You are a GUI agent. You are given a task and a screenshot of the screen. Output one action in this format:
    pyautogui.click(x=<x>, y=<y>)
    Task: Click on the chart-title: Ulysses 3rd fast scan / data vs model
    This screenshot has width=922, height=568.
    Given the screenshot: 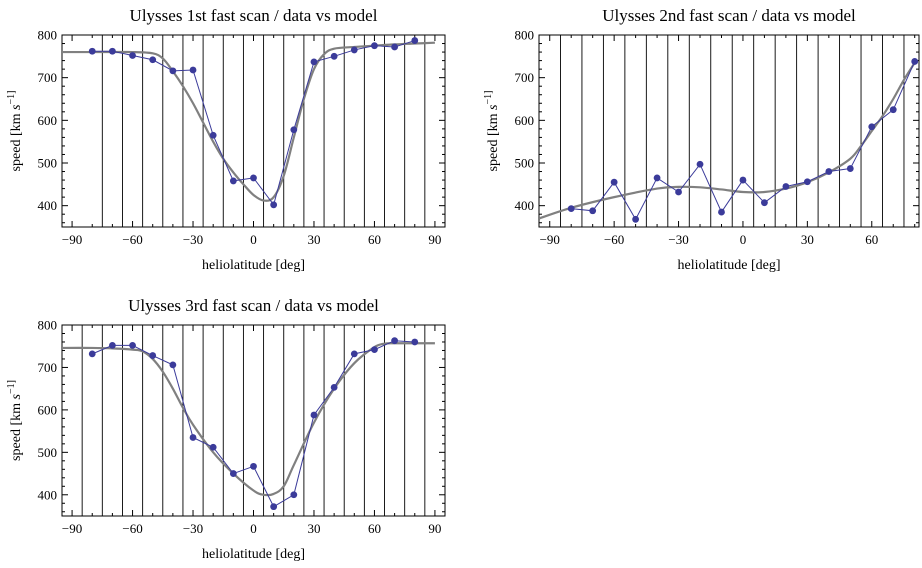 What is the action you would take?
    pyautogui.click(x=253, y=305)
    